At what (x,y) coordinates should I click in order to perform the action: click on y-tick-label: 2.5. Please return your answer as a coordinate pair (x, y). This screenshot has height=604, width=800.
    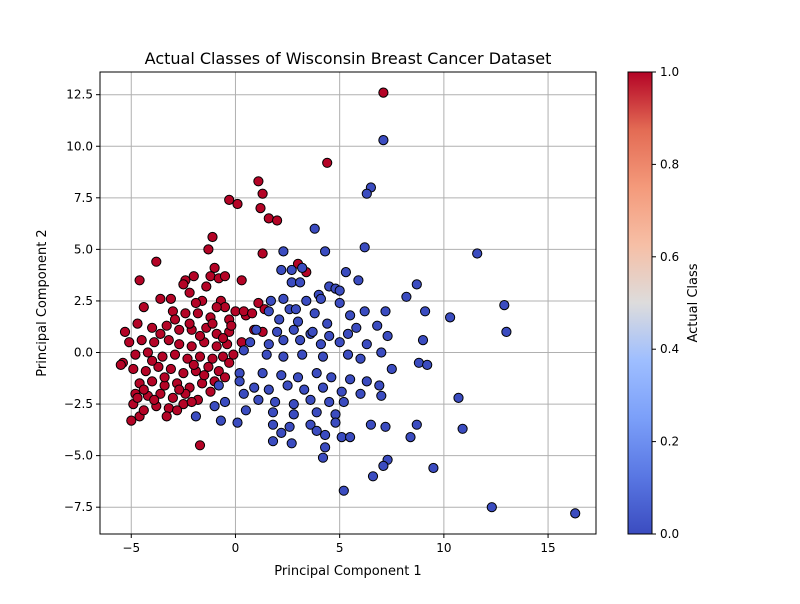
    Looking at the image, I should click on (83, 301).